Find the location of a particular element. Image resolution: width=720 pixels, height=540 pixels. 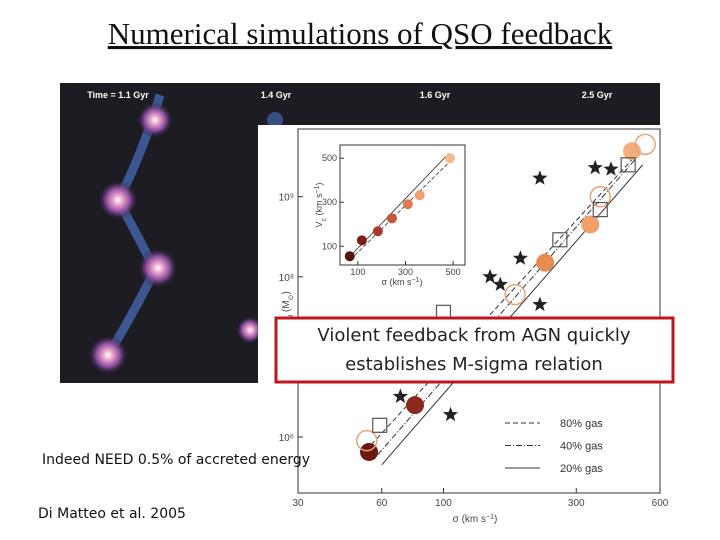

inset-y-tick-label: 100 is located at coordinates (329, 246).